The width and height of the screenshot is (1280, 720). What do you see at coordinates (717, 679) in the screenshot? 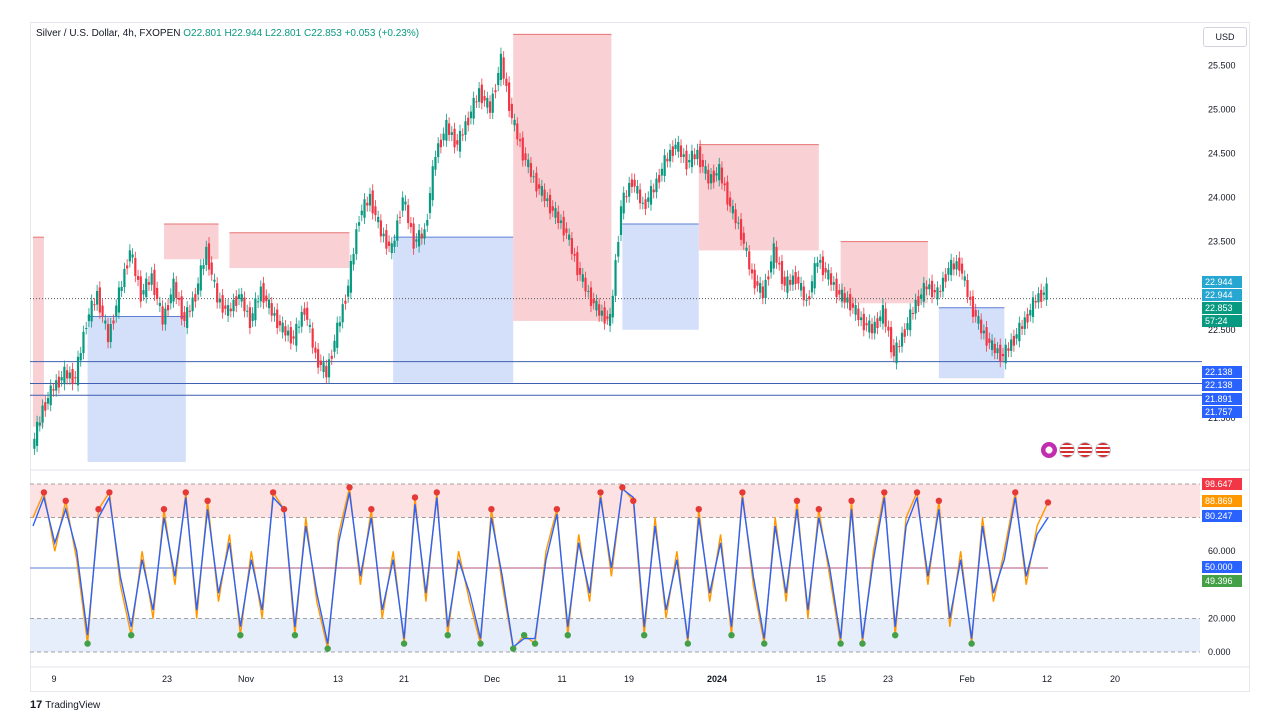
I see `time-axis-tick-label: 2024` at bounding box center [717, 679].